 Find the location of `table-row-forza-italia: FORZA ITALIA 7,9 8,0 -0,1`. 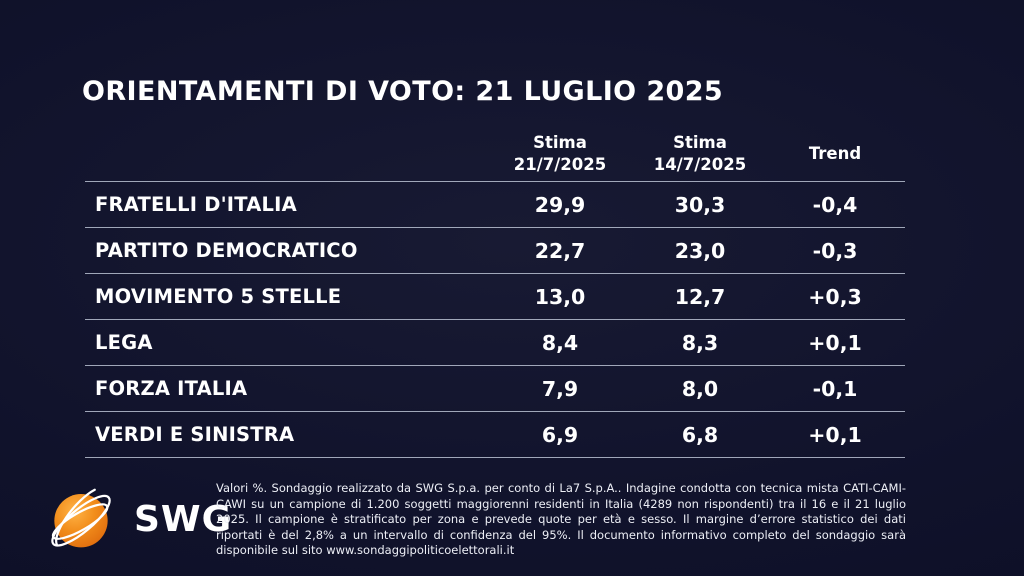

table-row-forza-italia: FORZA ITALIA 7,9 8,0 -0,1 is located at coordinates (495, 389).